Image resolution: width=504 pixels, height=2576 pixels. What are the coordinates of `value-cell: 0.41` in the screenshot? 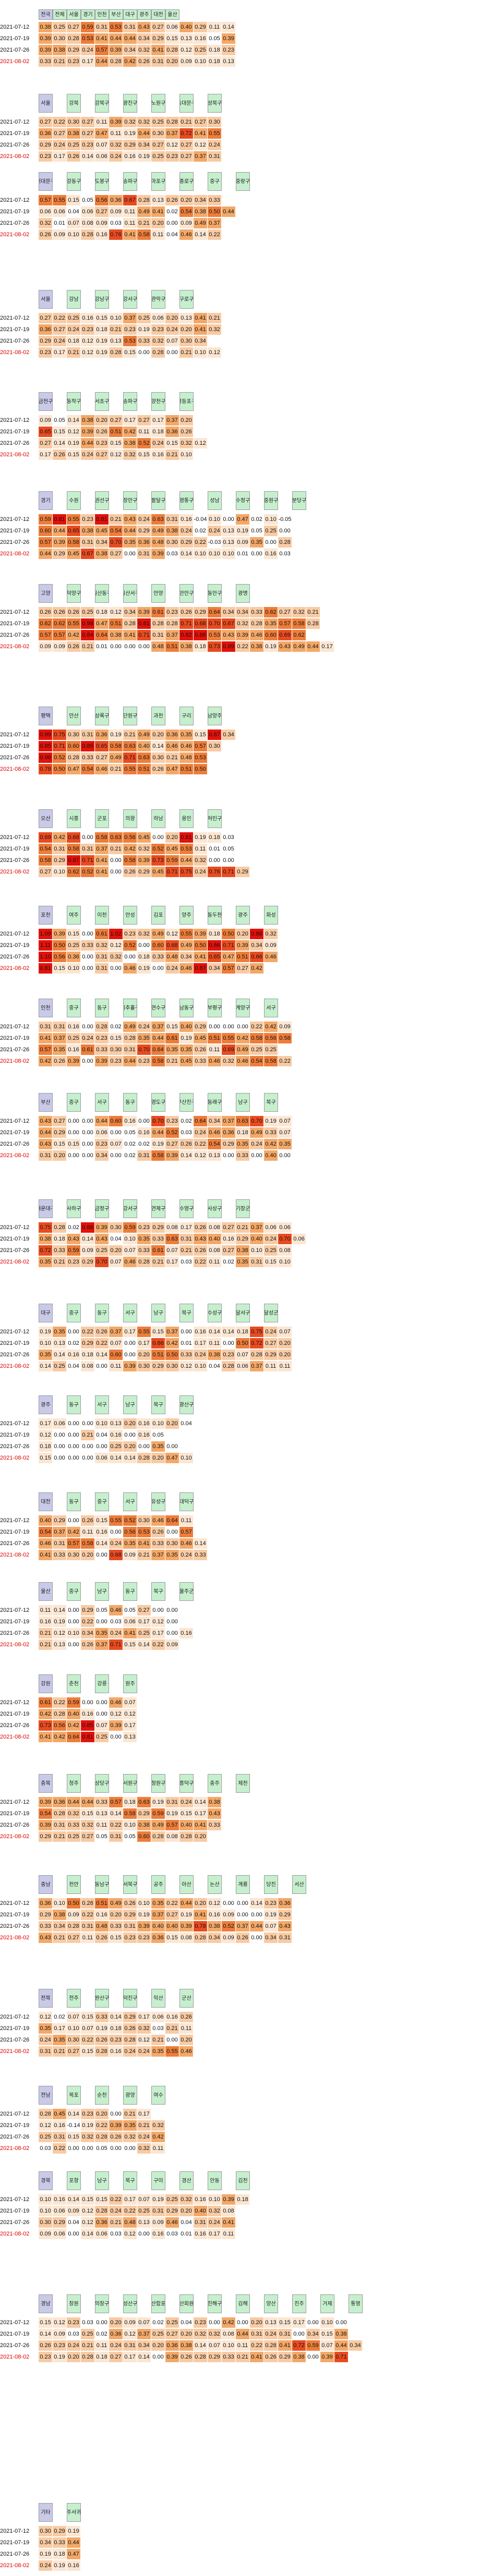 It's located at (200, 133).